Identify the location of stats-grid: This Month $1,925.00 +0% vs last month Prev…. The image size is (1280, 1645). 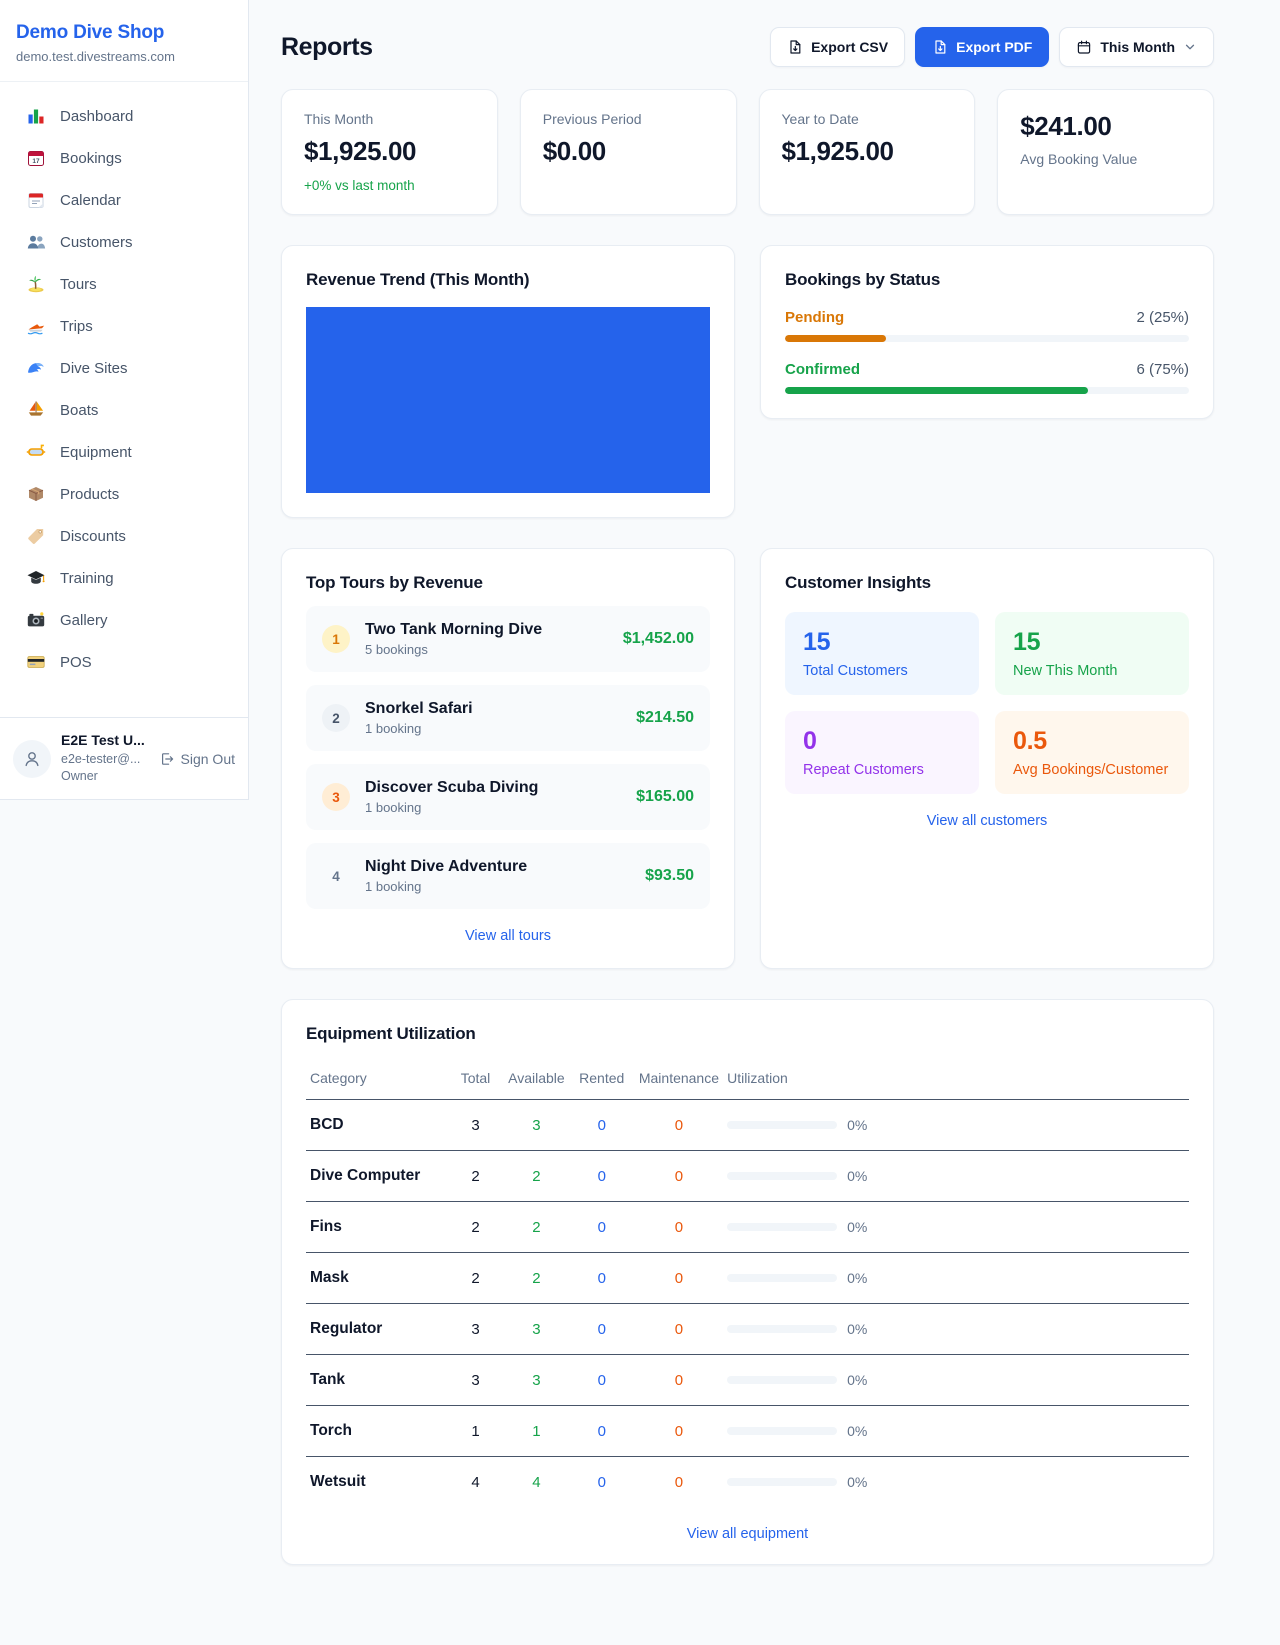
(747, 152).